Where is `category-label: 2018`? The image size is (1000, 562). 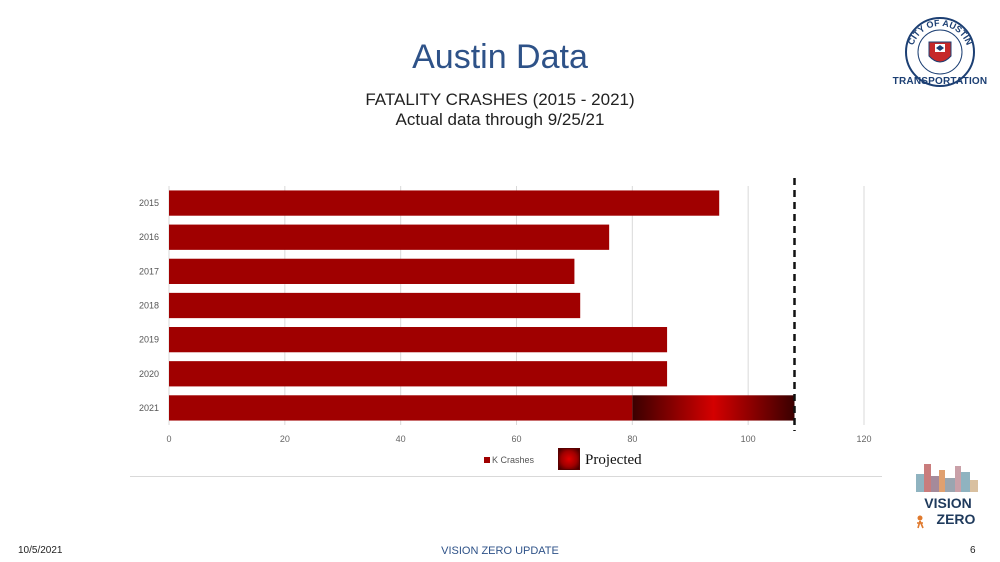 category-label: 2018 is located at coordinates (149, 306).